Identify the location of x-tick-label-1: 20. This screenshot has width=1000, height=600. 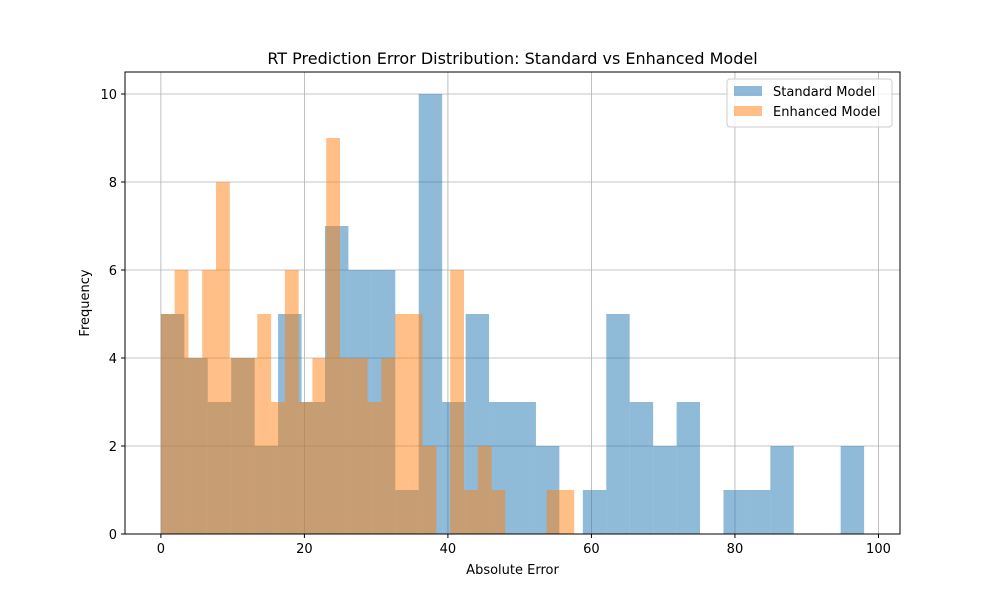
(304, 549).